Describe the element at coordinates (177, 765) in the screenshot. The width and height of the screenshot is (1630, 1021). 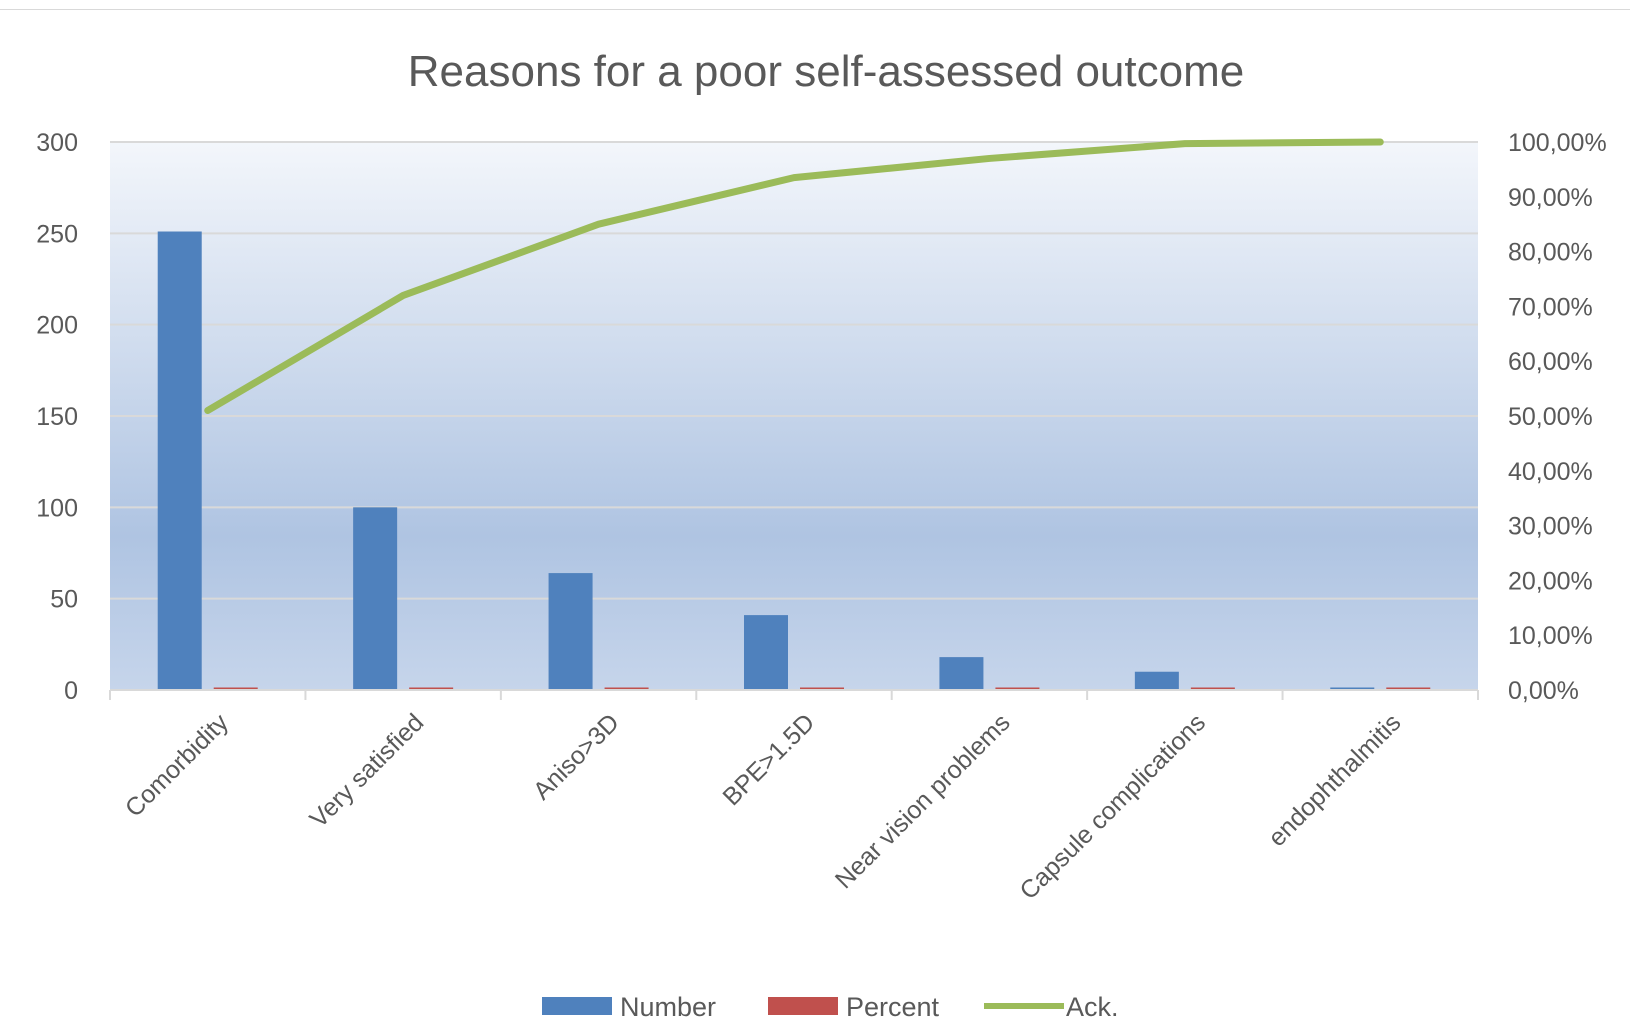
I see `x-category-label: Comorbidity` at that location.